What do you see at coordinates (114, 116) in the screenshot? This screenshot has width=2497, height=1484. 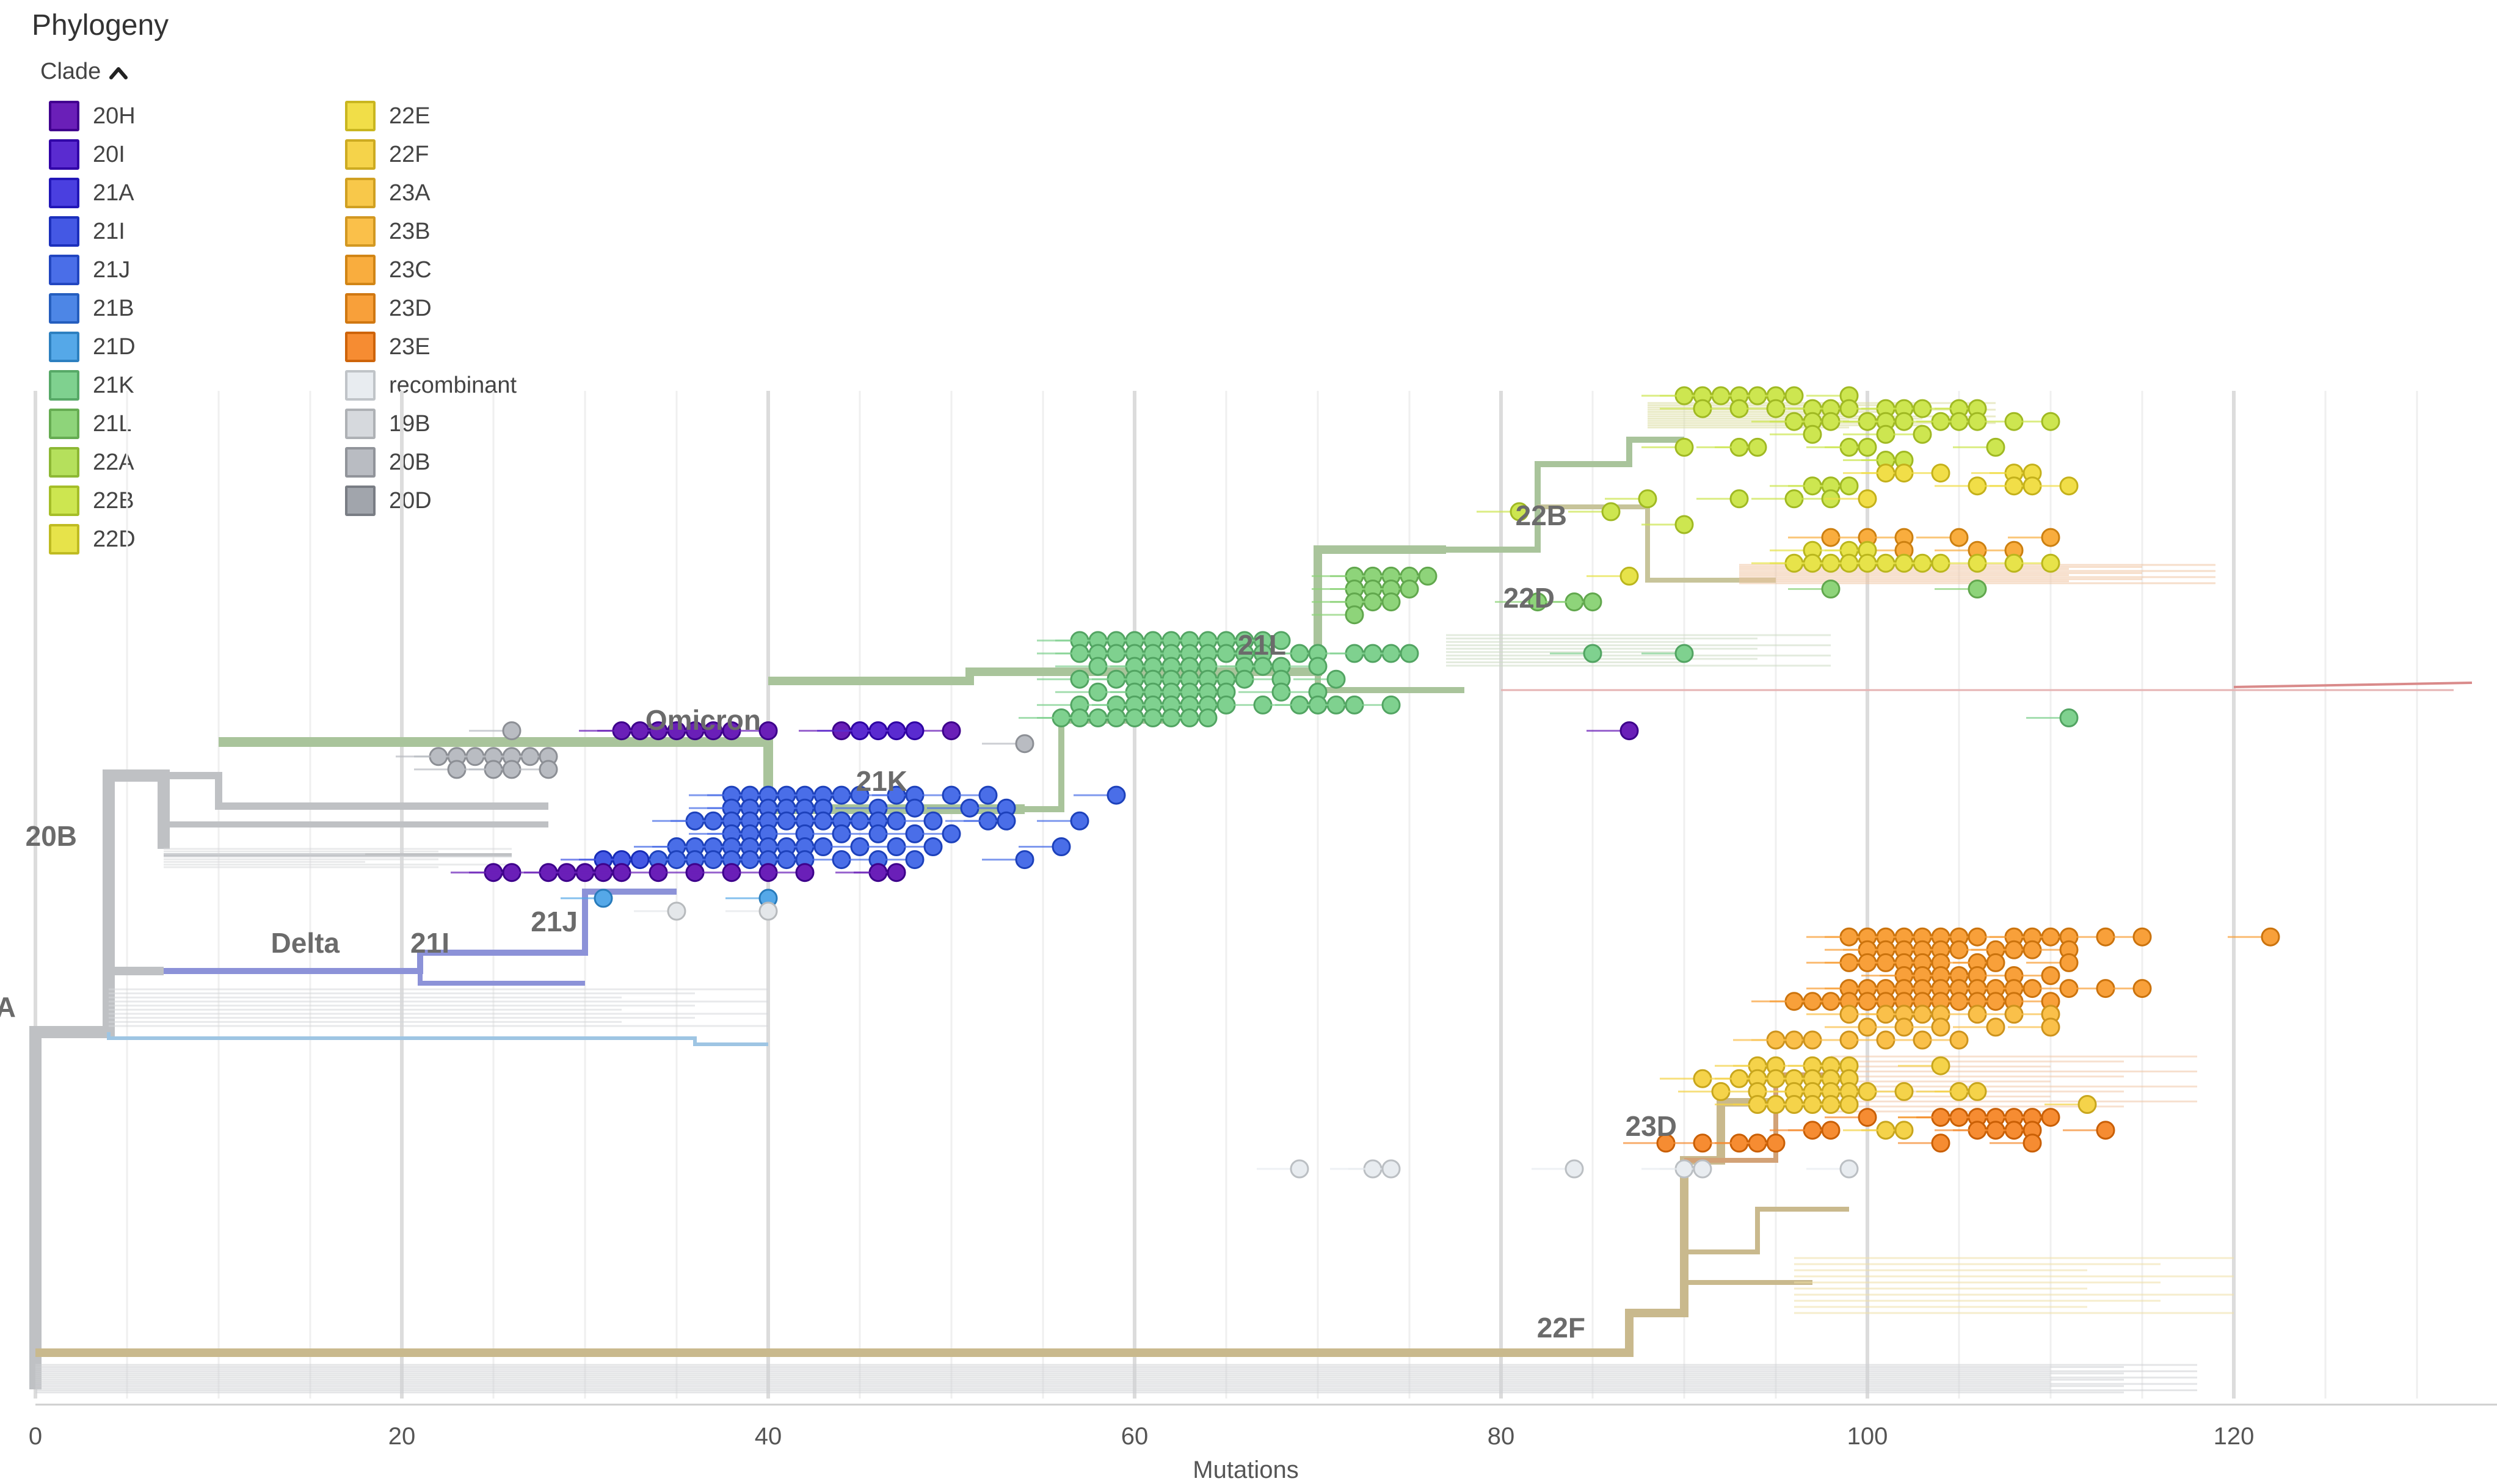 I see `legend-label: 20H` at bounding box center [114, 116].